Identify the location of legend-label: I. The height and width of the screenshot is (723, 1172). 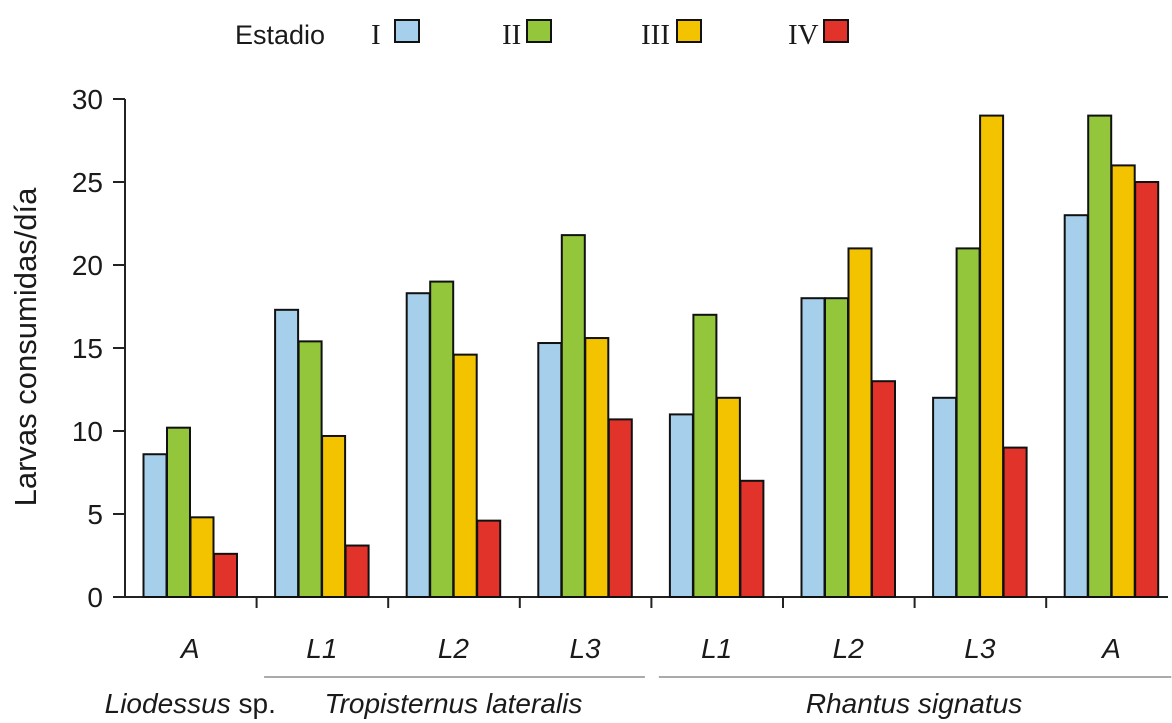
(376, 35).